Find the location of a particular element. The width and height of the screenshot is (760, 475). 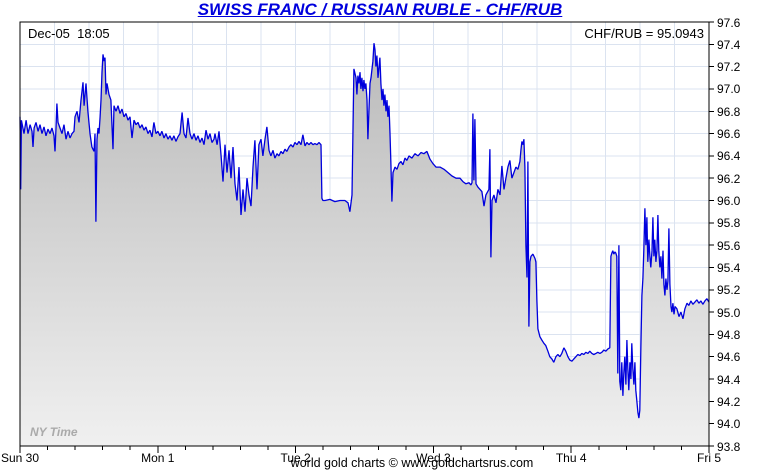

y-axis-tick-label: 96.8 is located at coordinates (729, 111).